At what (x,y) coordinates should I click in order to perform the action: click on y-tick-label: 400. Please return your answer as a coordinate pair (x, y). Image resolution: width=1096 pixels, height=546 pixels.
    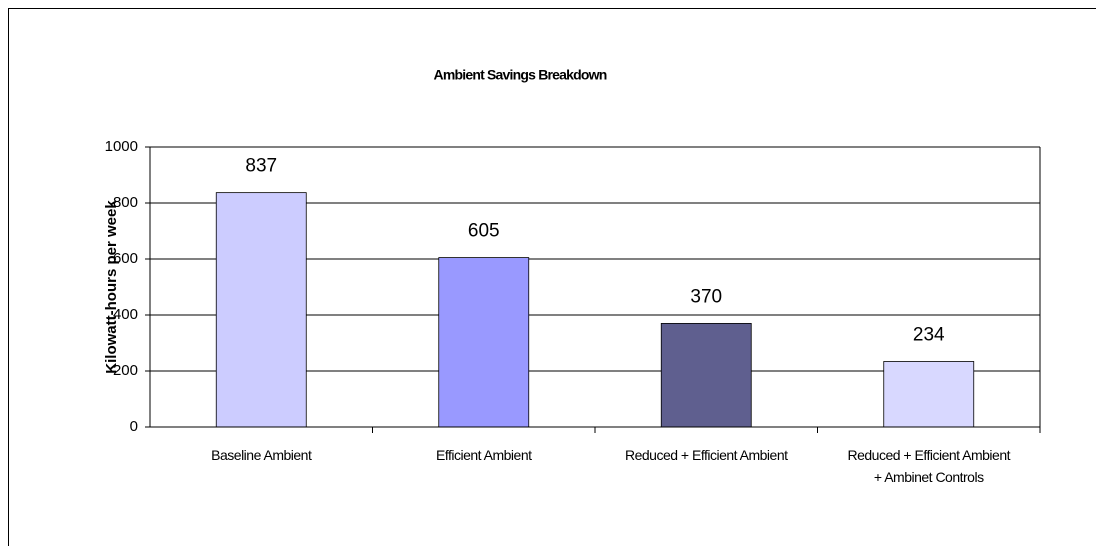
    Looking at the image, I should click on (125, 314).